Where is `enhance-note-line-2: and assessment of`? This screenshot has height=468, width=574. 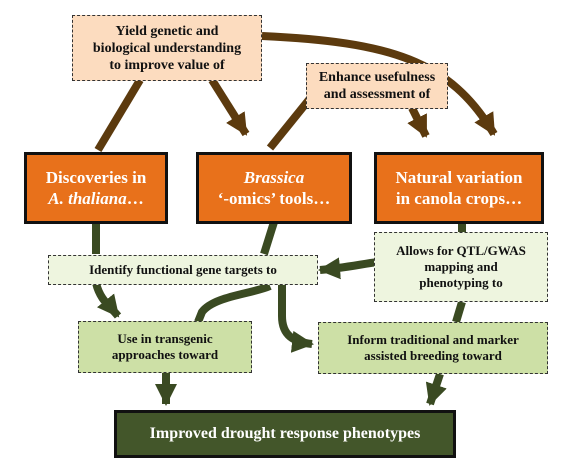 enhance-note-line-2: and assessment of is located at coordinates (377, 94).